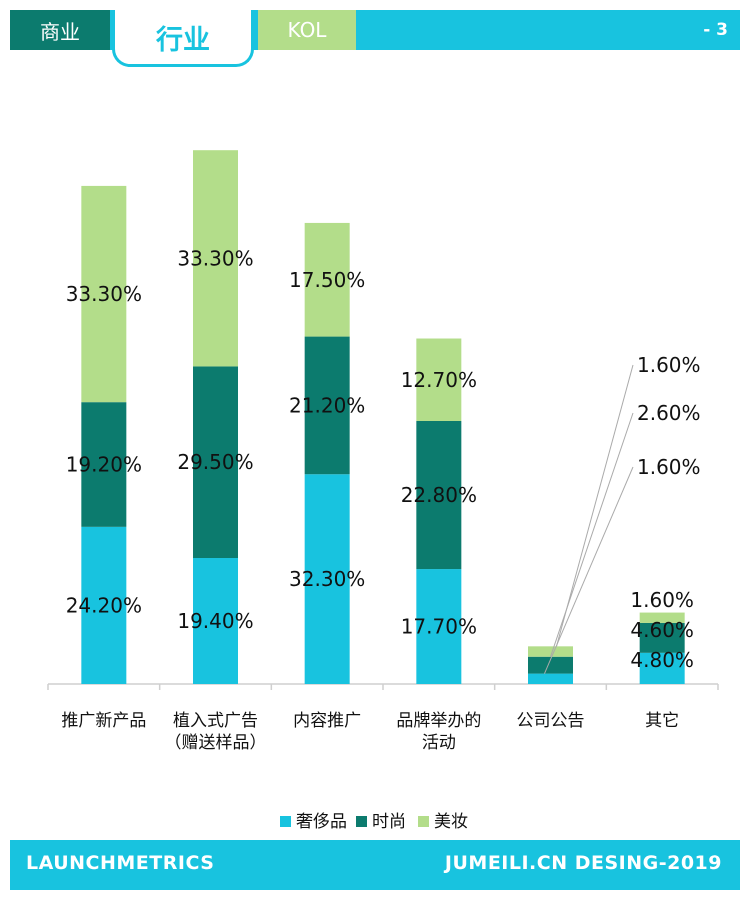  I want to click on category-label: （赠送样品）, so click(216, 743).